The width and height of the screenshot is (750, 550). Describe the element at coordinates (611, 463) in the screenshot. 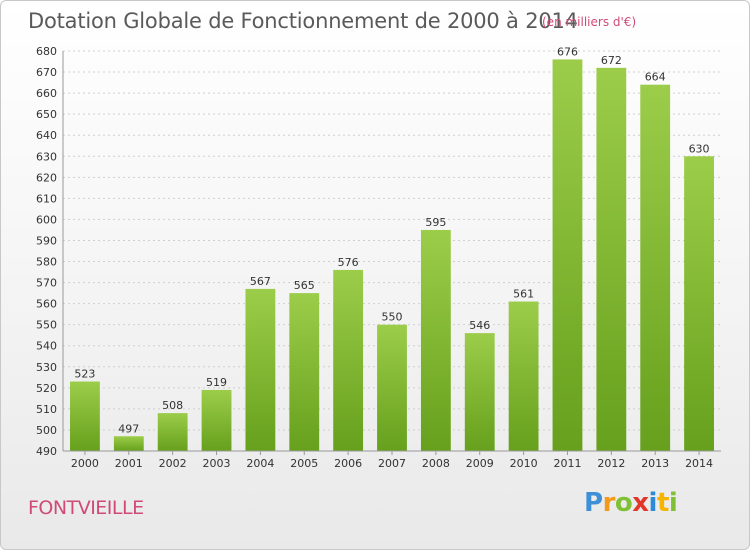

I see `x-tick-label-2012: 2012` at that location.